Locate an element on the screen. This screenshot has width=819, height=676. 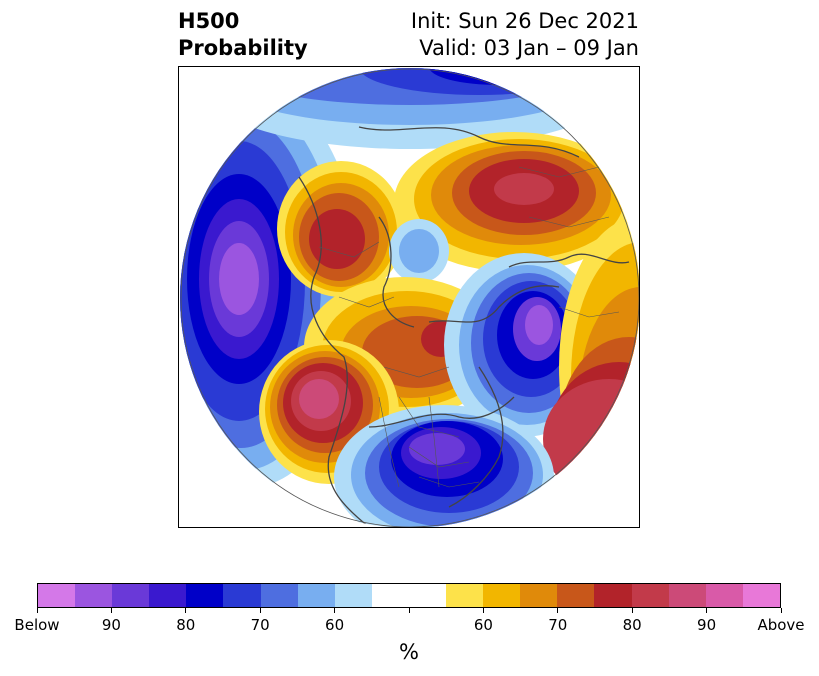
colorbar-tick-label: Below is located at coordinates (37, 625).